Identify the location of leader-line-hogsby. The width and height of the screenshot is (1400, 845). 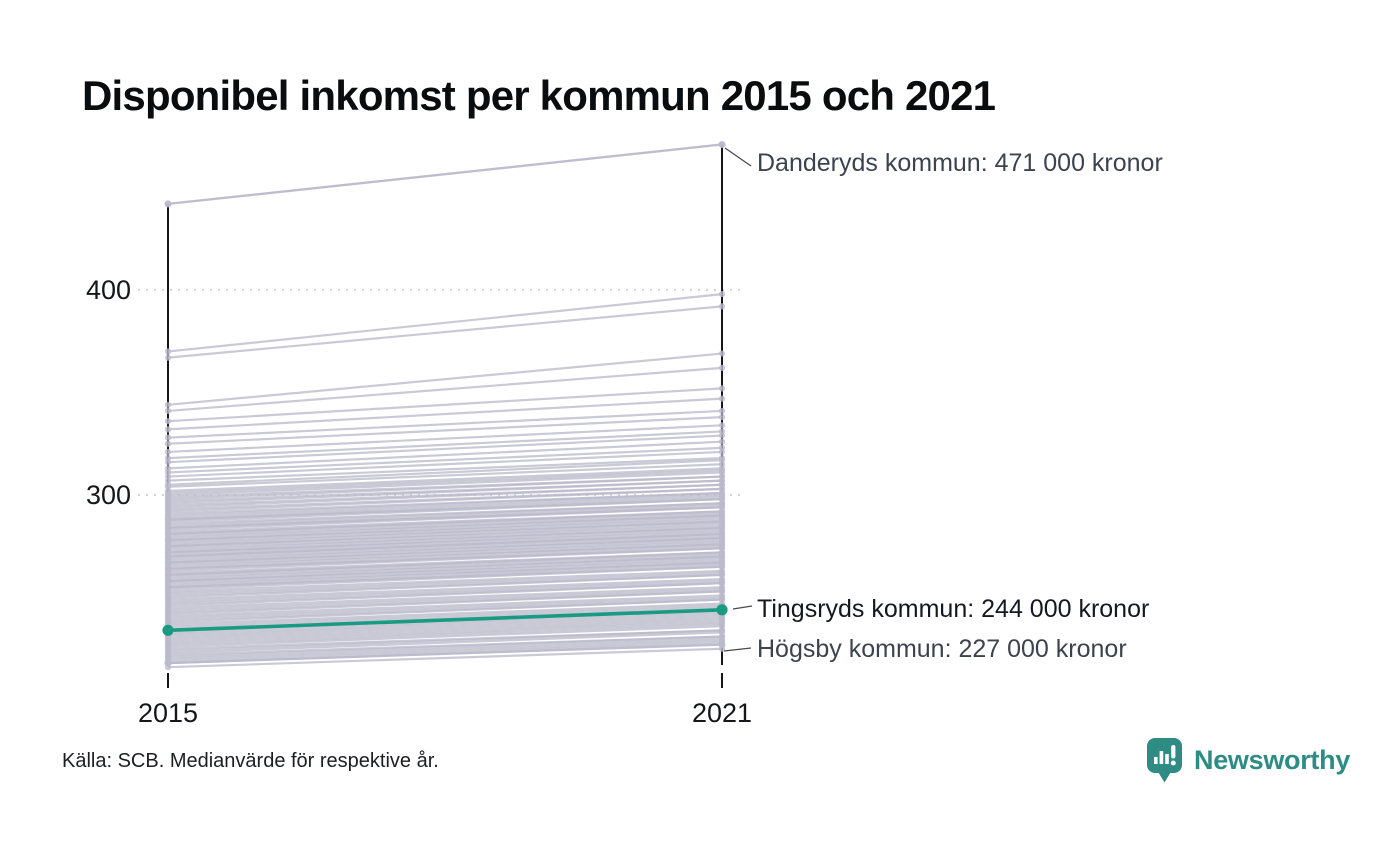
(737, 649).